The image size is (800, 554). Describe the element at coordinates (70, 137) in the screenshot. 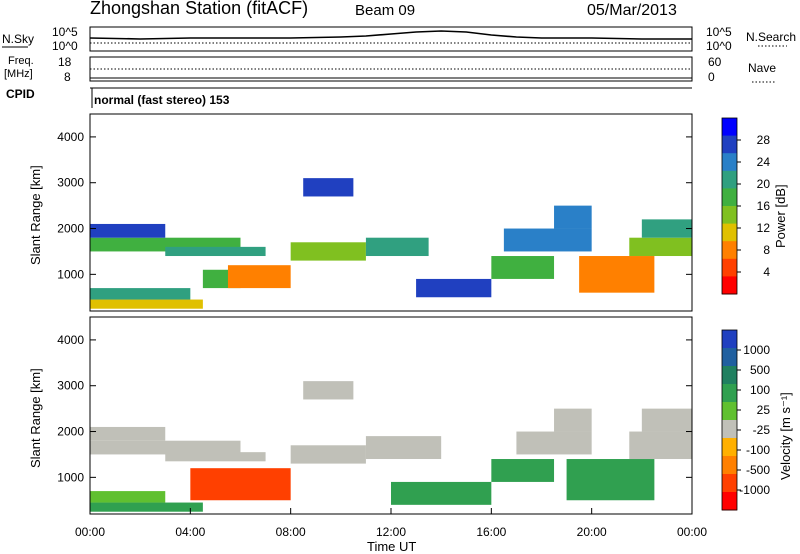

I see `power-ytick-label: 4000` at that location.